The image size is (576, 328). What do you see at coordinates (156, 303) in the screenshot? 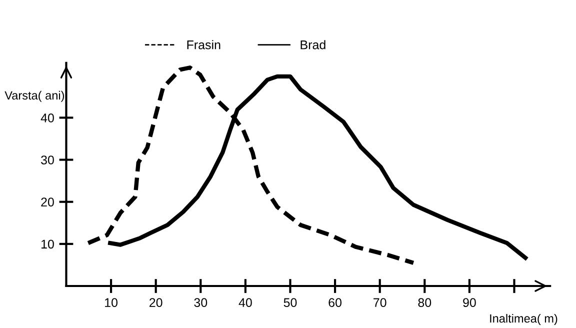
I see `x-tick-label: 20` at bounding box center [156, 303].